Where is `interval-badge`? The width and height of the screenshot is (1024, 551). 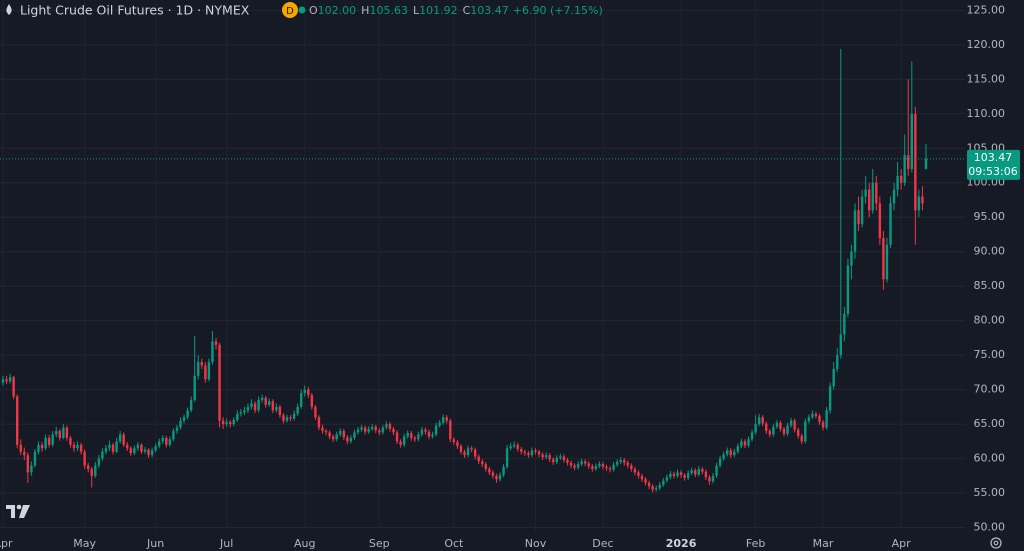
interval-badge is located at coordinates (290, 10).